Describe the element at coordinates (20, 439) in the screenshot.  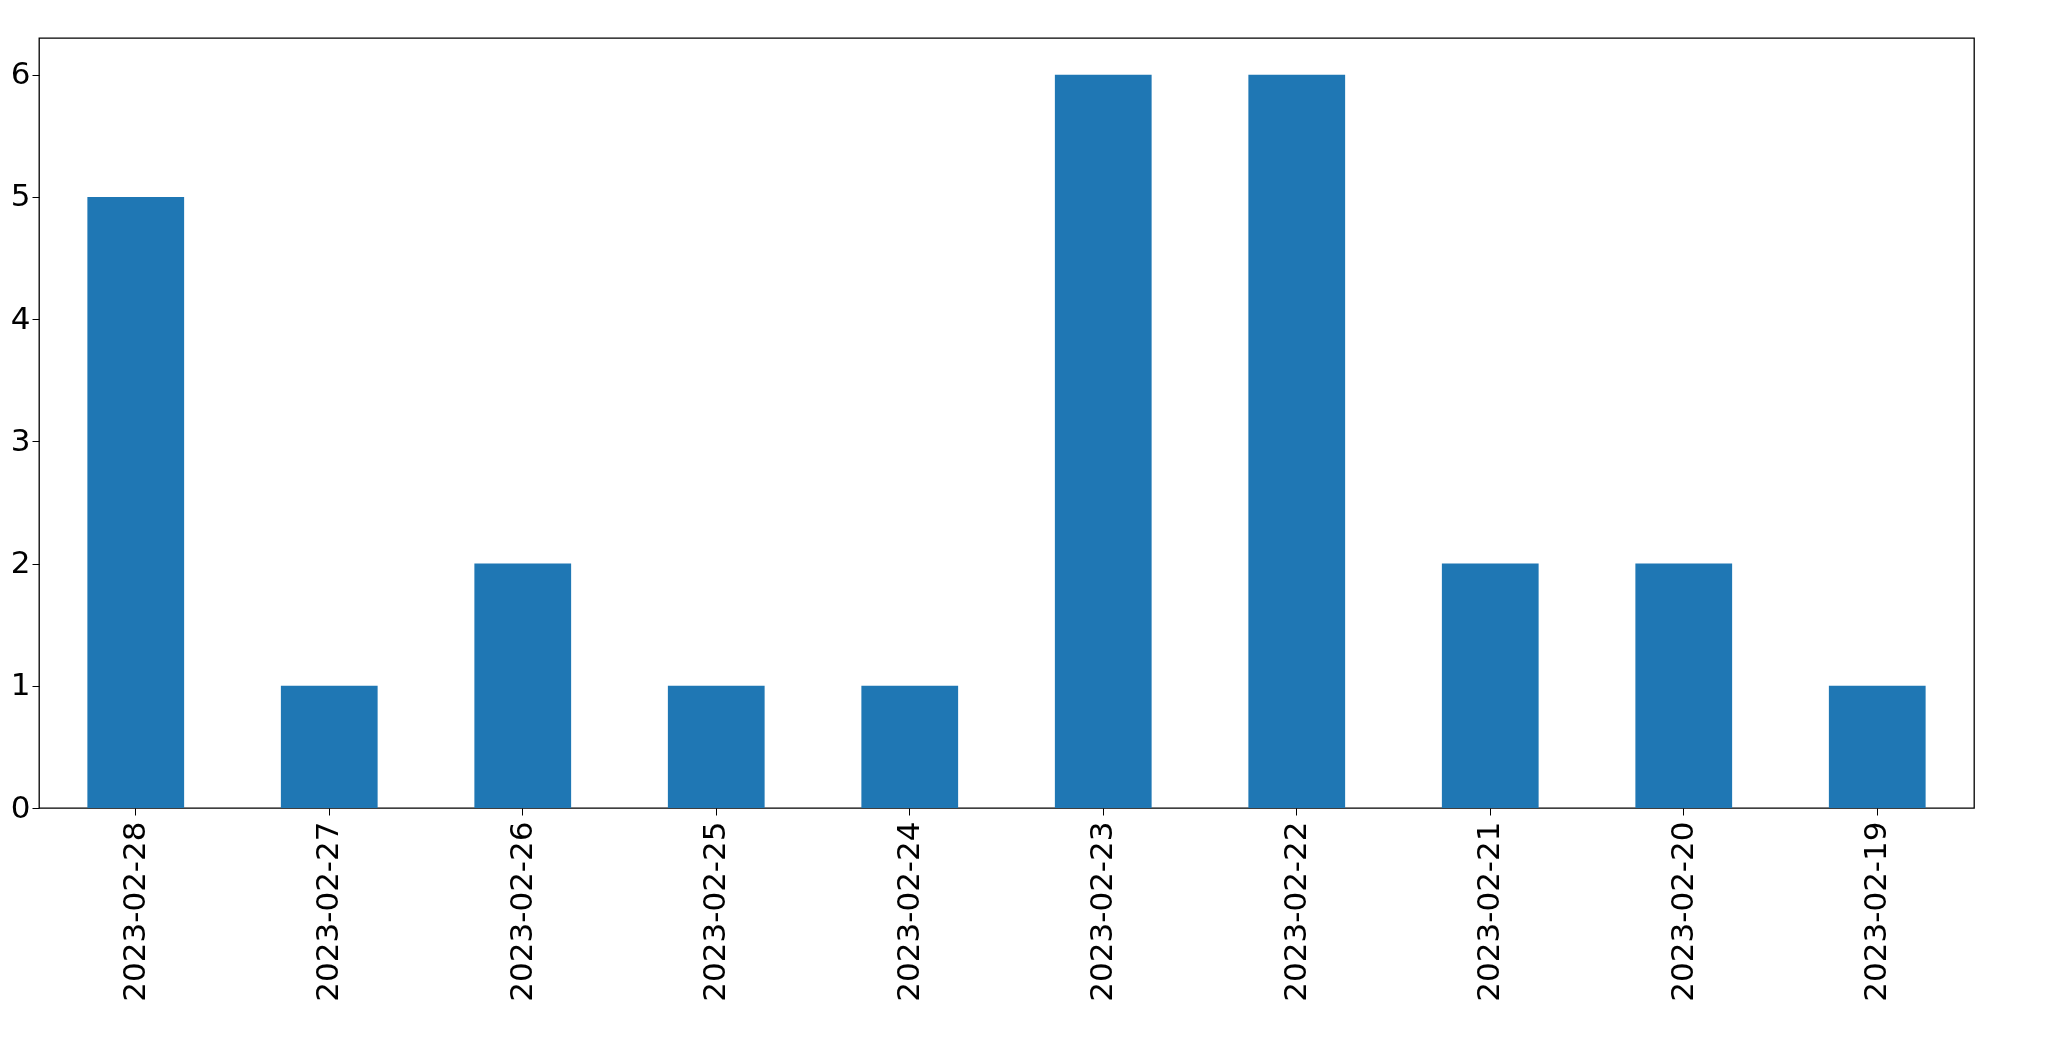
I see `y-tick-label: 3` at that location.